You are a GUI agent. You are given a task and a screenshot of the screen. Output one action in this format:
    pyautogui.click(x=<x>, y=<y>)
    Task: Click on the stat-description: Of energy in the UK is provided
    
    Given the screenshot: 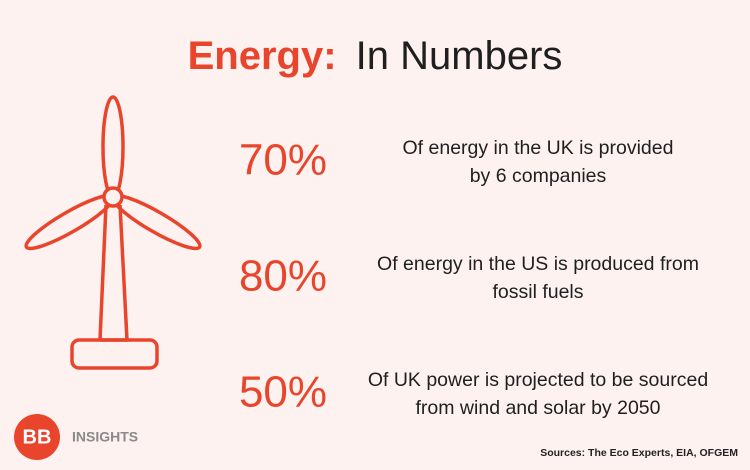 What is the action you would take?
    pyautogui.click(x=538, y=148)
    